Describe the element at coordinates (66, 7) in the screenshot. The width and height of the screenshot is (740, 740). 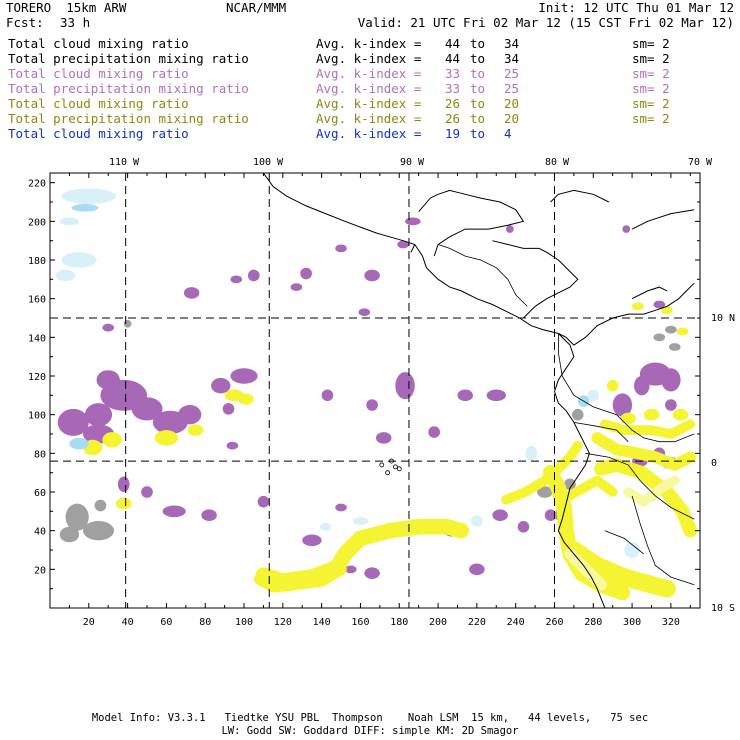
I see `model-title: TORERO 15km ARW` at that location.